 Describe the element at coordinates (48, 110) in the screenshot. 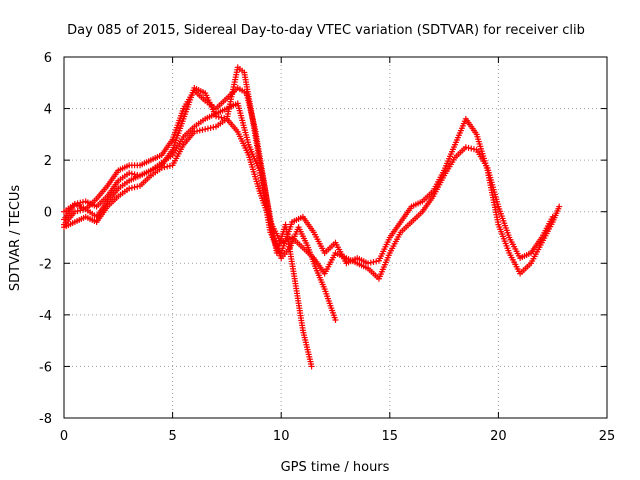

I see `y-tick-label: 4` at that location.